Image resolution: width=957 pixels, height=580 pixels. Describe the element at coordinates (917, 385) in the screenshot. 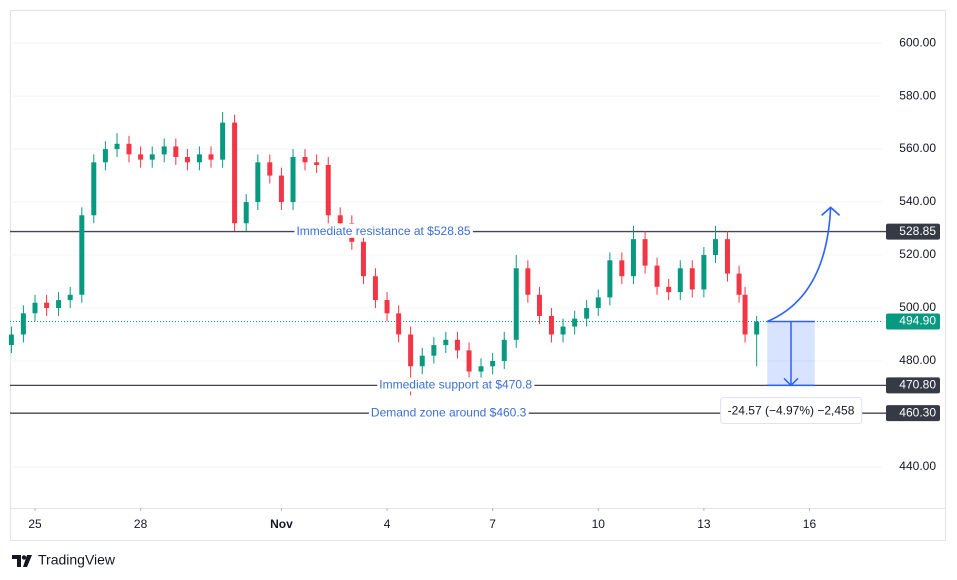

I see `price-tag-label: 470.80` at that location.